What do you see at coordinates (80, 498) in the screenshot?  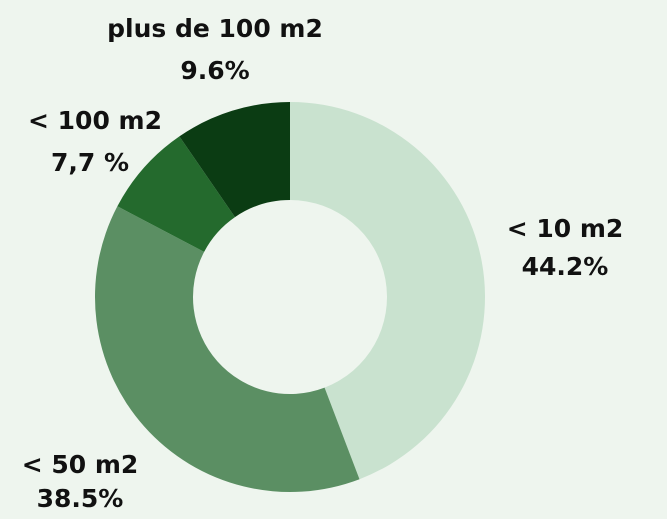 I see `value-label: 38.5%` at bounding box center [80, 498].